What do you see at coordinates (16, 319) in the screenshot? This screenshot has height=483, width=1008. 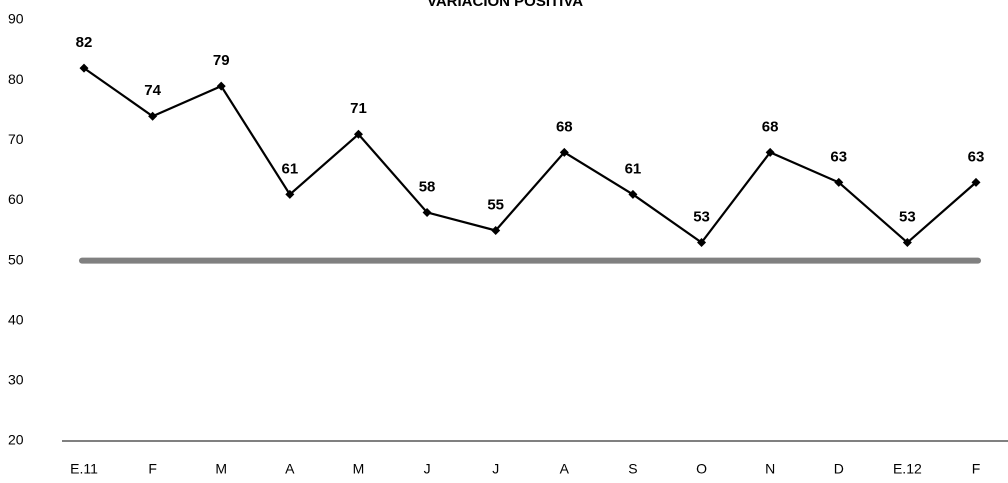 I see `y-tick-label: 40` at bounding box center [16, 319].